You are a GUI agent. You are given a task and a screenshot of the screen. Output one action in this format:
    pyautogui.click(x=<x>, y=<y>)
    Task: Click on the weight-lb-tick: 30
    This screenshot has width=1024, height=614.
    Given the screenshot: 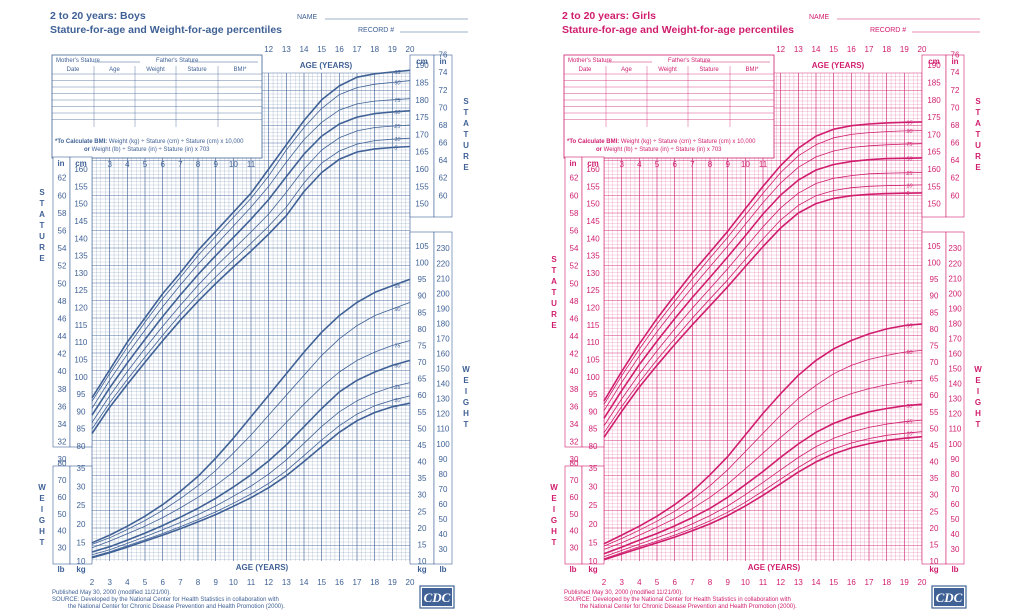 What is the action you would take?
    pyautogui.click(x=62, y=548)
    